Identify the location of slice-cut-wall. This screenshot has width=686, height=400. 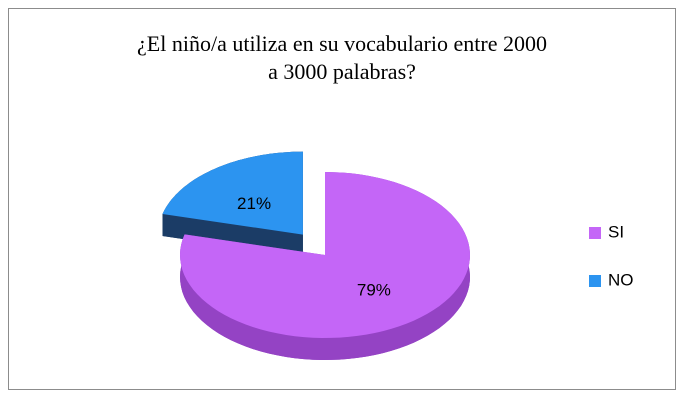
(232, 235).